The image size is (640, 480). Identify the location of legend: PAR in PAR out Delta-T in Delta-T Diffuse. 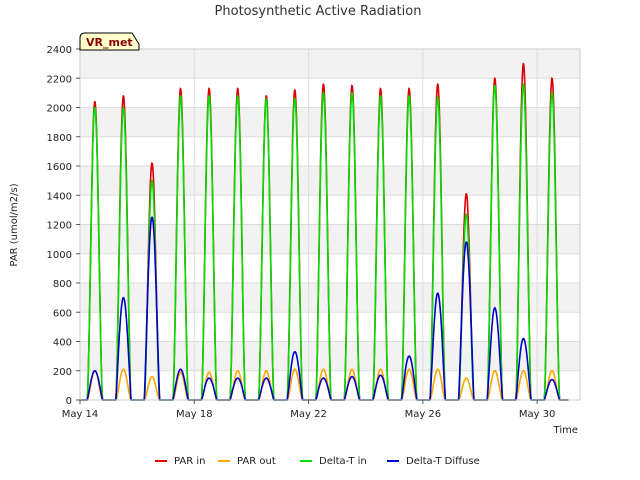
(317, 461).